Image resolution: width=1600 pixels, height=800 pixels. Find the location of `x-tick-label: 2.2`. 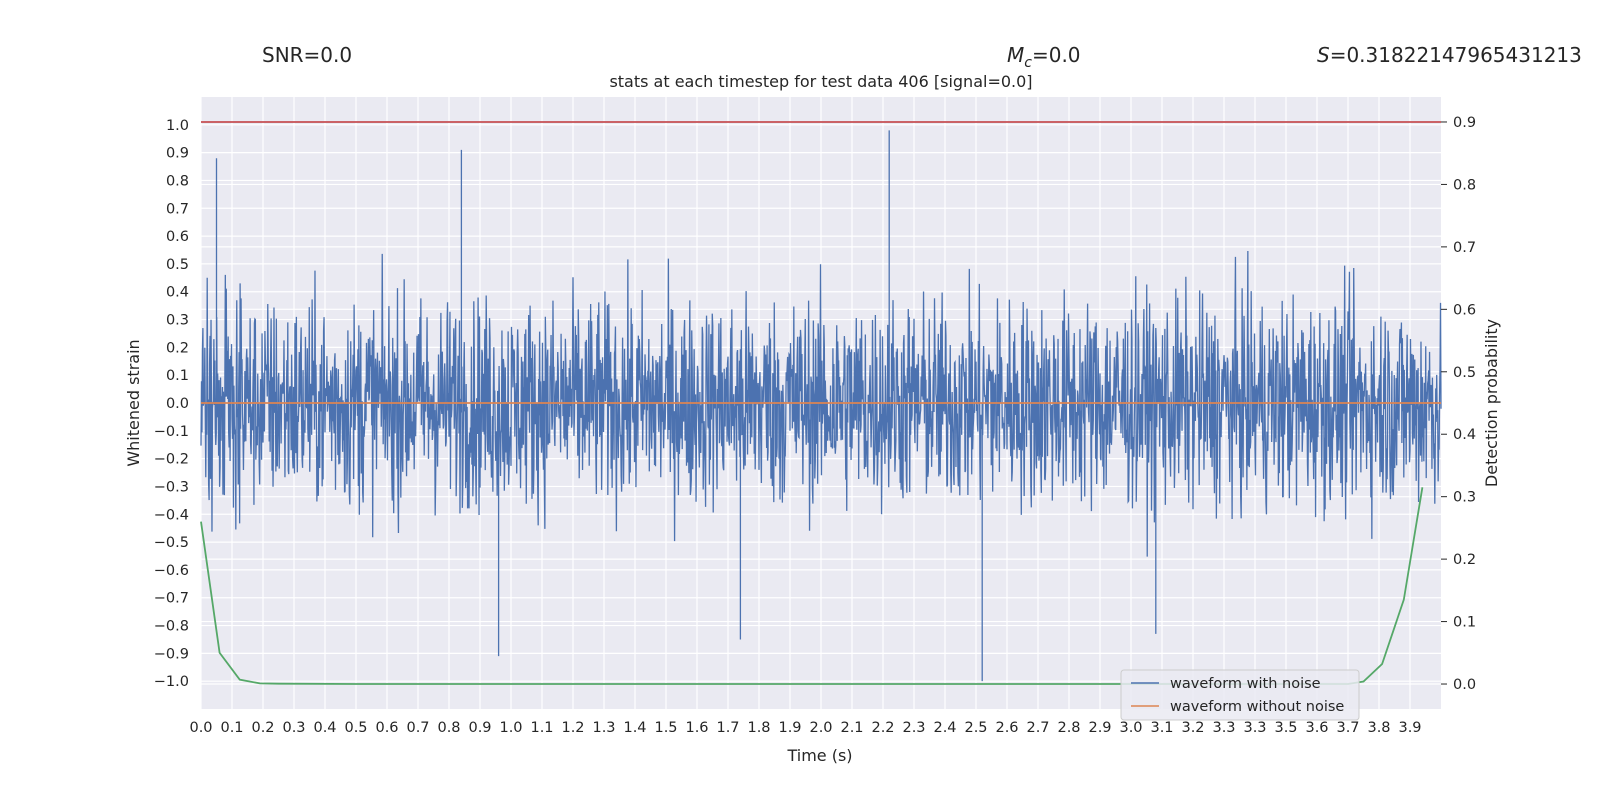

x-tick-label: 2.2 is located at coordinates (882, 728).